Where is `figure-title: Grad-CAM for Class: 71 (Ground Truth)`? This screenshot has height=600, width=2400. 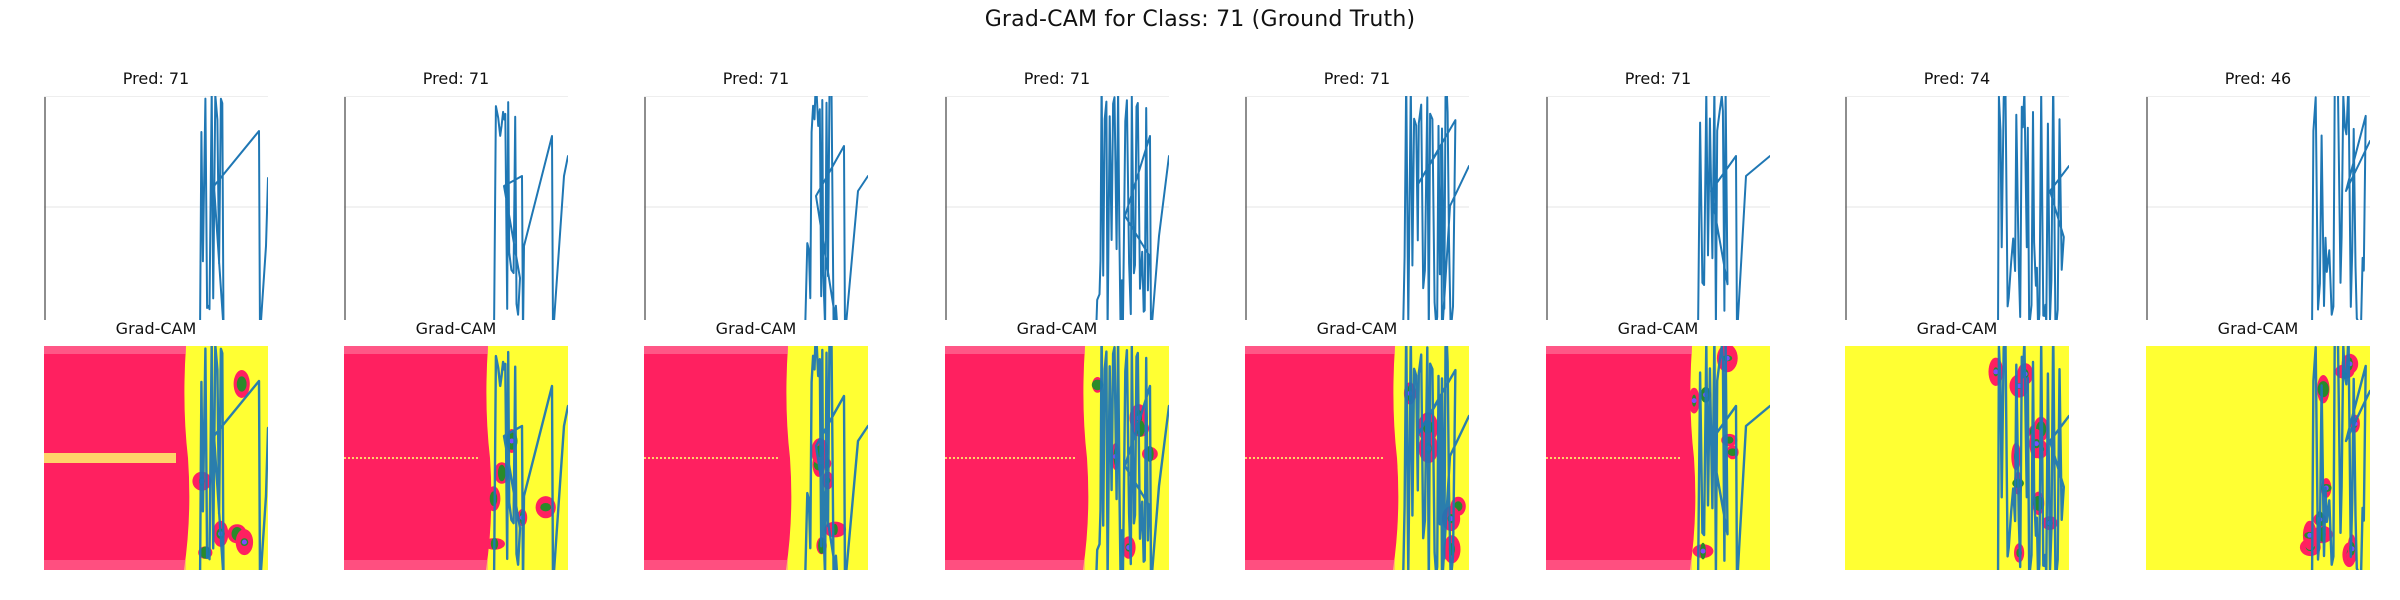
figure-title: Grad-CAM for Class: 71 (Ground Truth) is located at coordinates (1200, 19).